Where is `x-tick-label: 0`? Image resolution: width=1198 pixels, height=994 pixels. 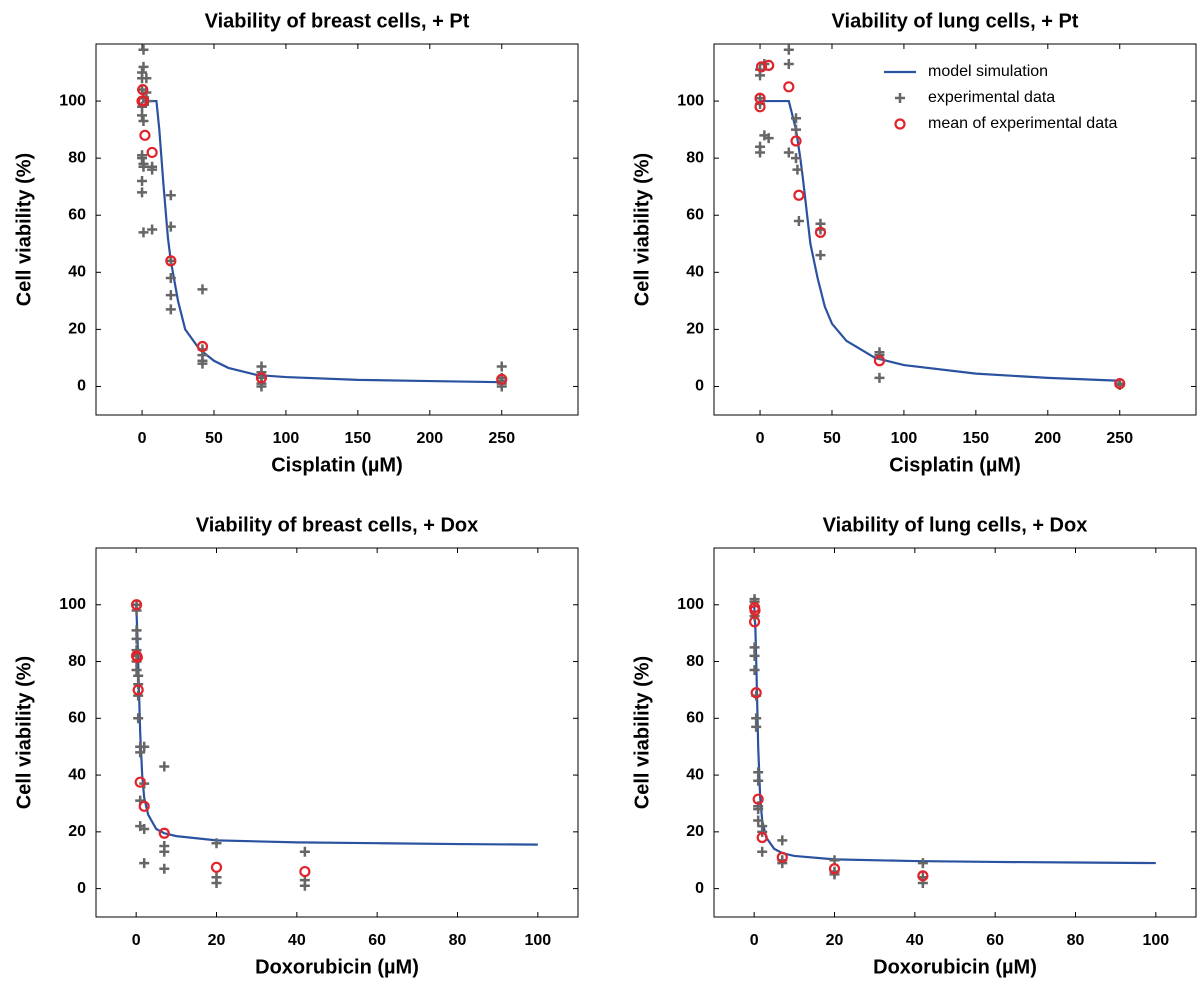 x-tick-label: 0 is located at coordinates (760, 438).